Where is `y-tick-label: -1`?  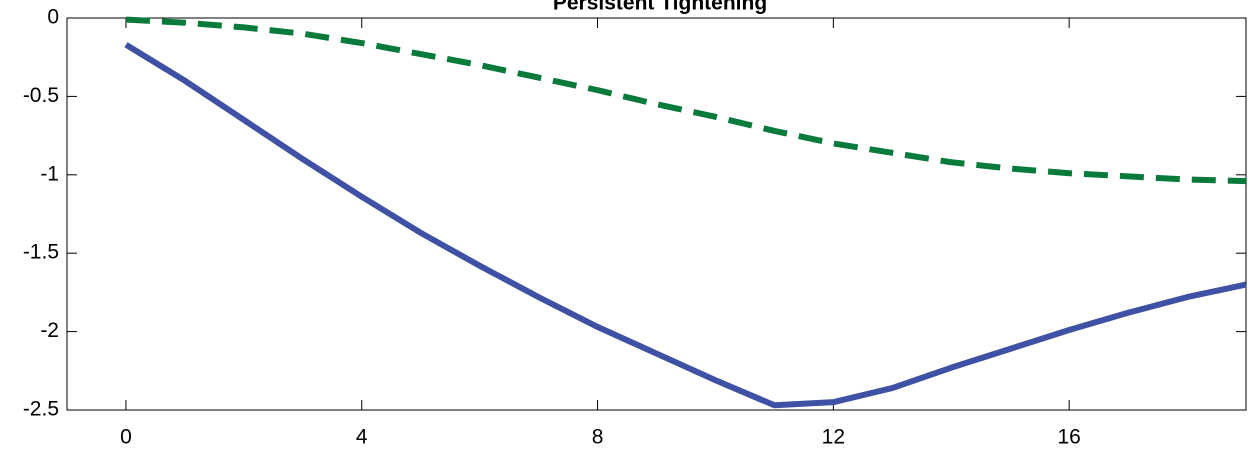
y-tick-label: -1 is located at coordinates (49, 173).